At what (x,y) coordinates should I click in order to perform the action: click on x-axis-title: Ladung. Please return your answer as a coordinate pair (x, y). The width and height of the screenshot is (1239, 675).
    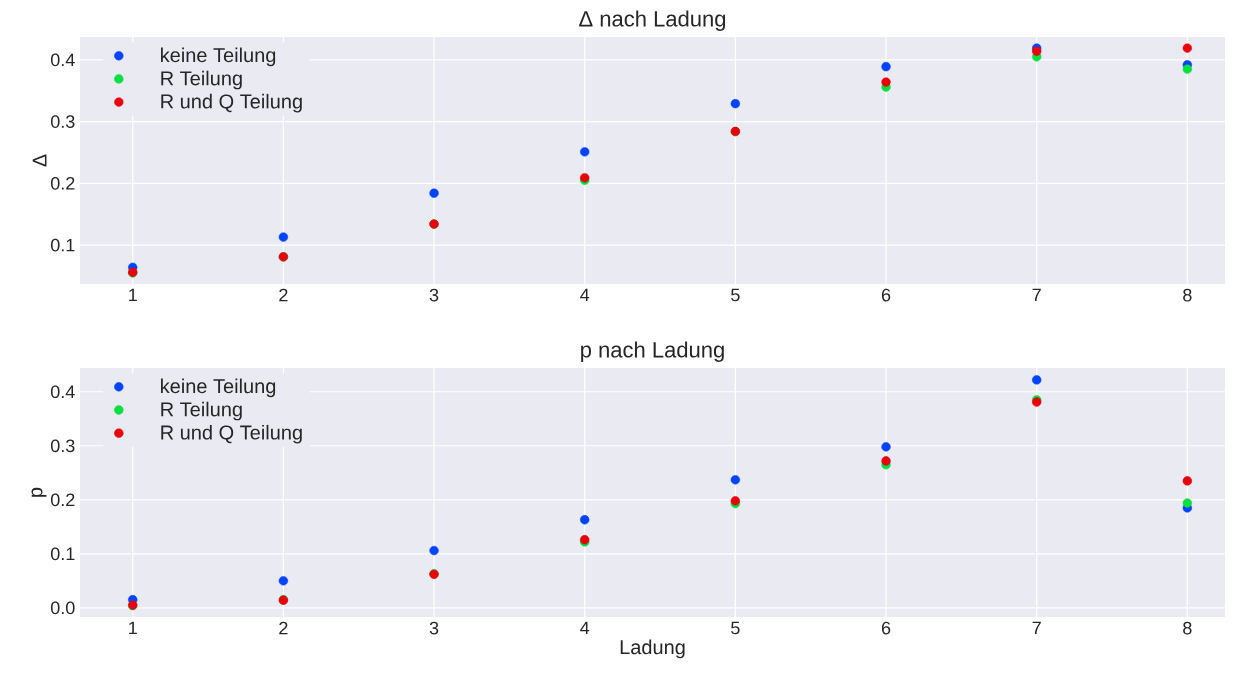
    Looking at the image, I should click on (652, 649).